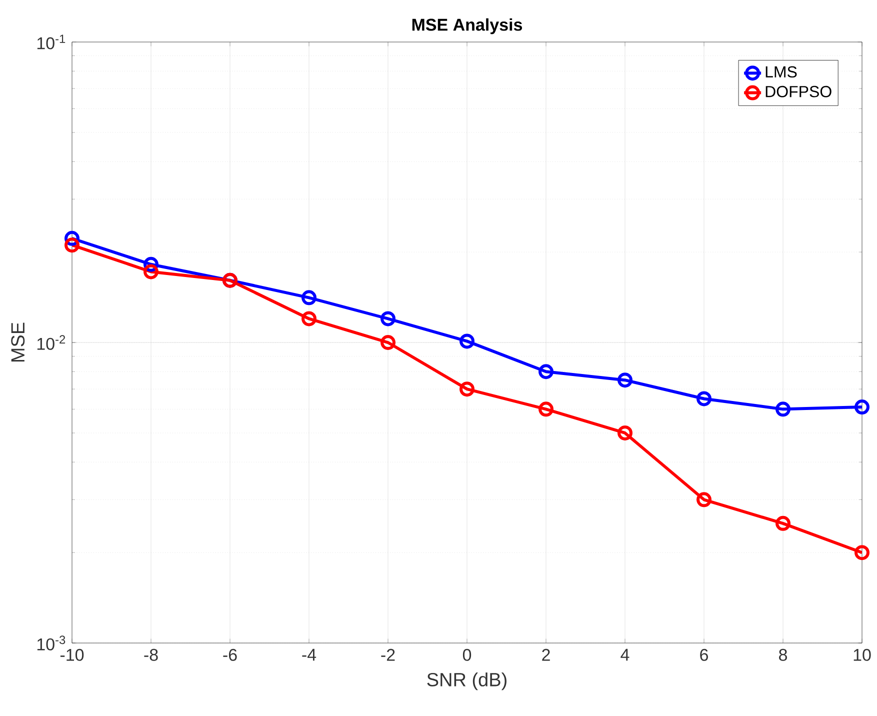 The height and width of the screenshot is (716, 877). Describe the element at coordinates (388, 654) in the screenshot. I see `x-tick-label: -2` at that location.